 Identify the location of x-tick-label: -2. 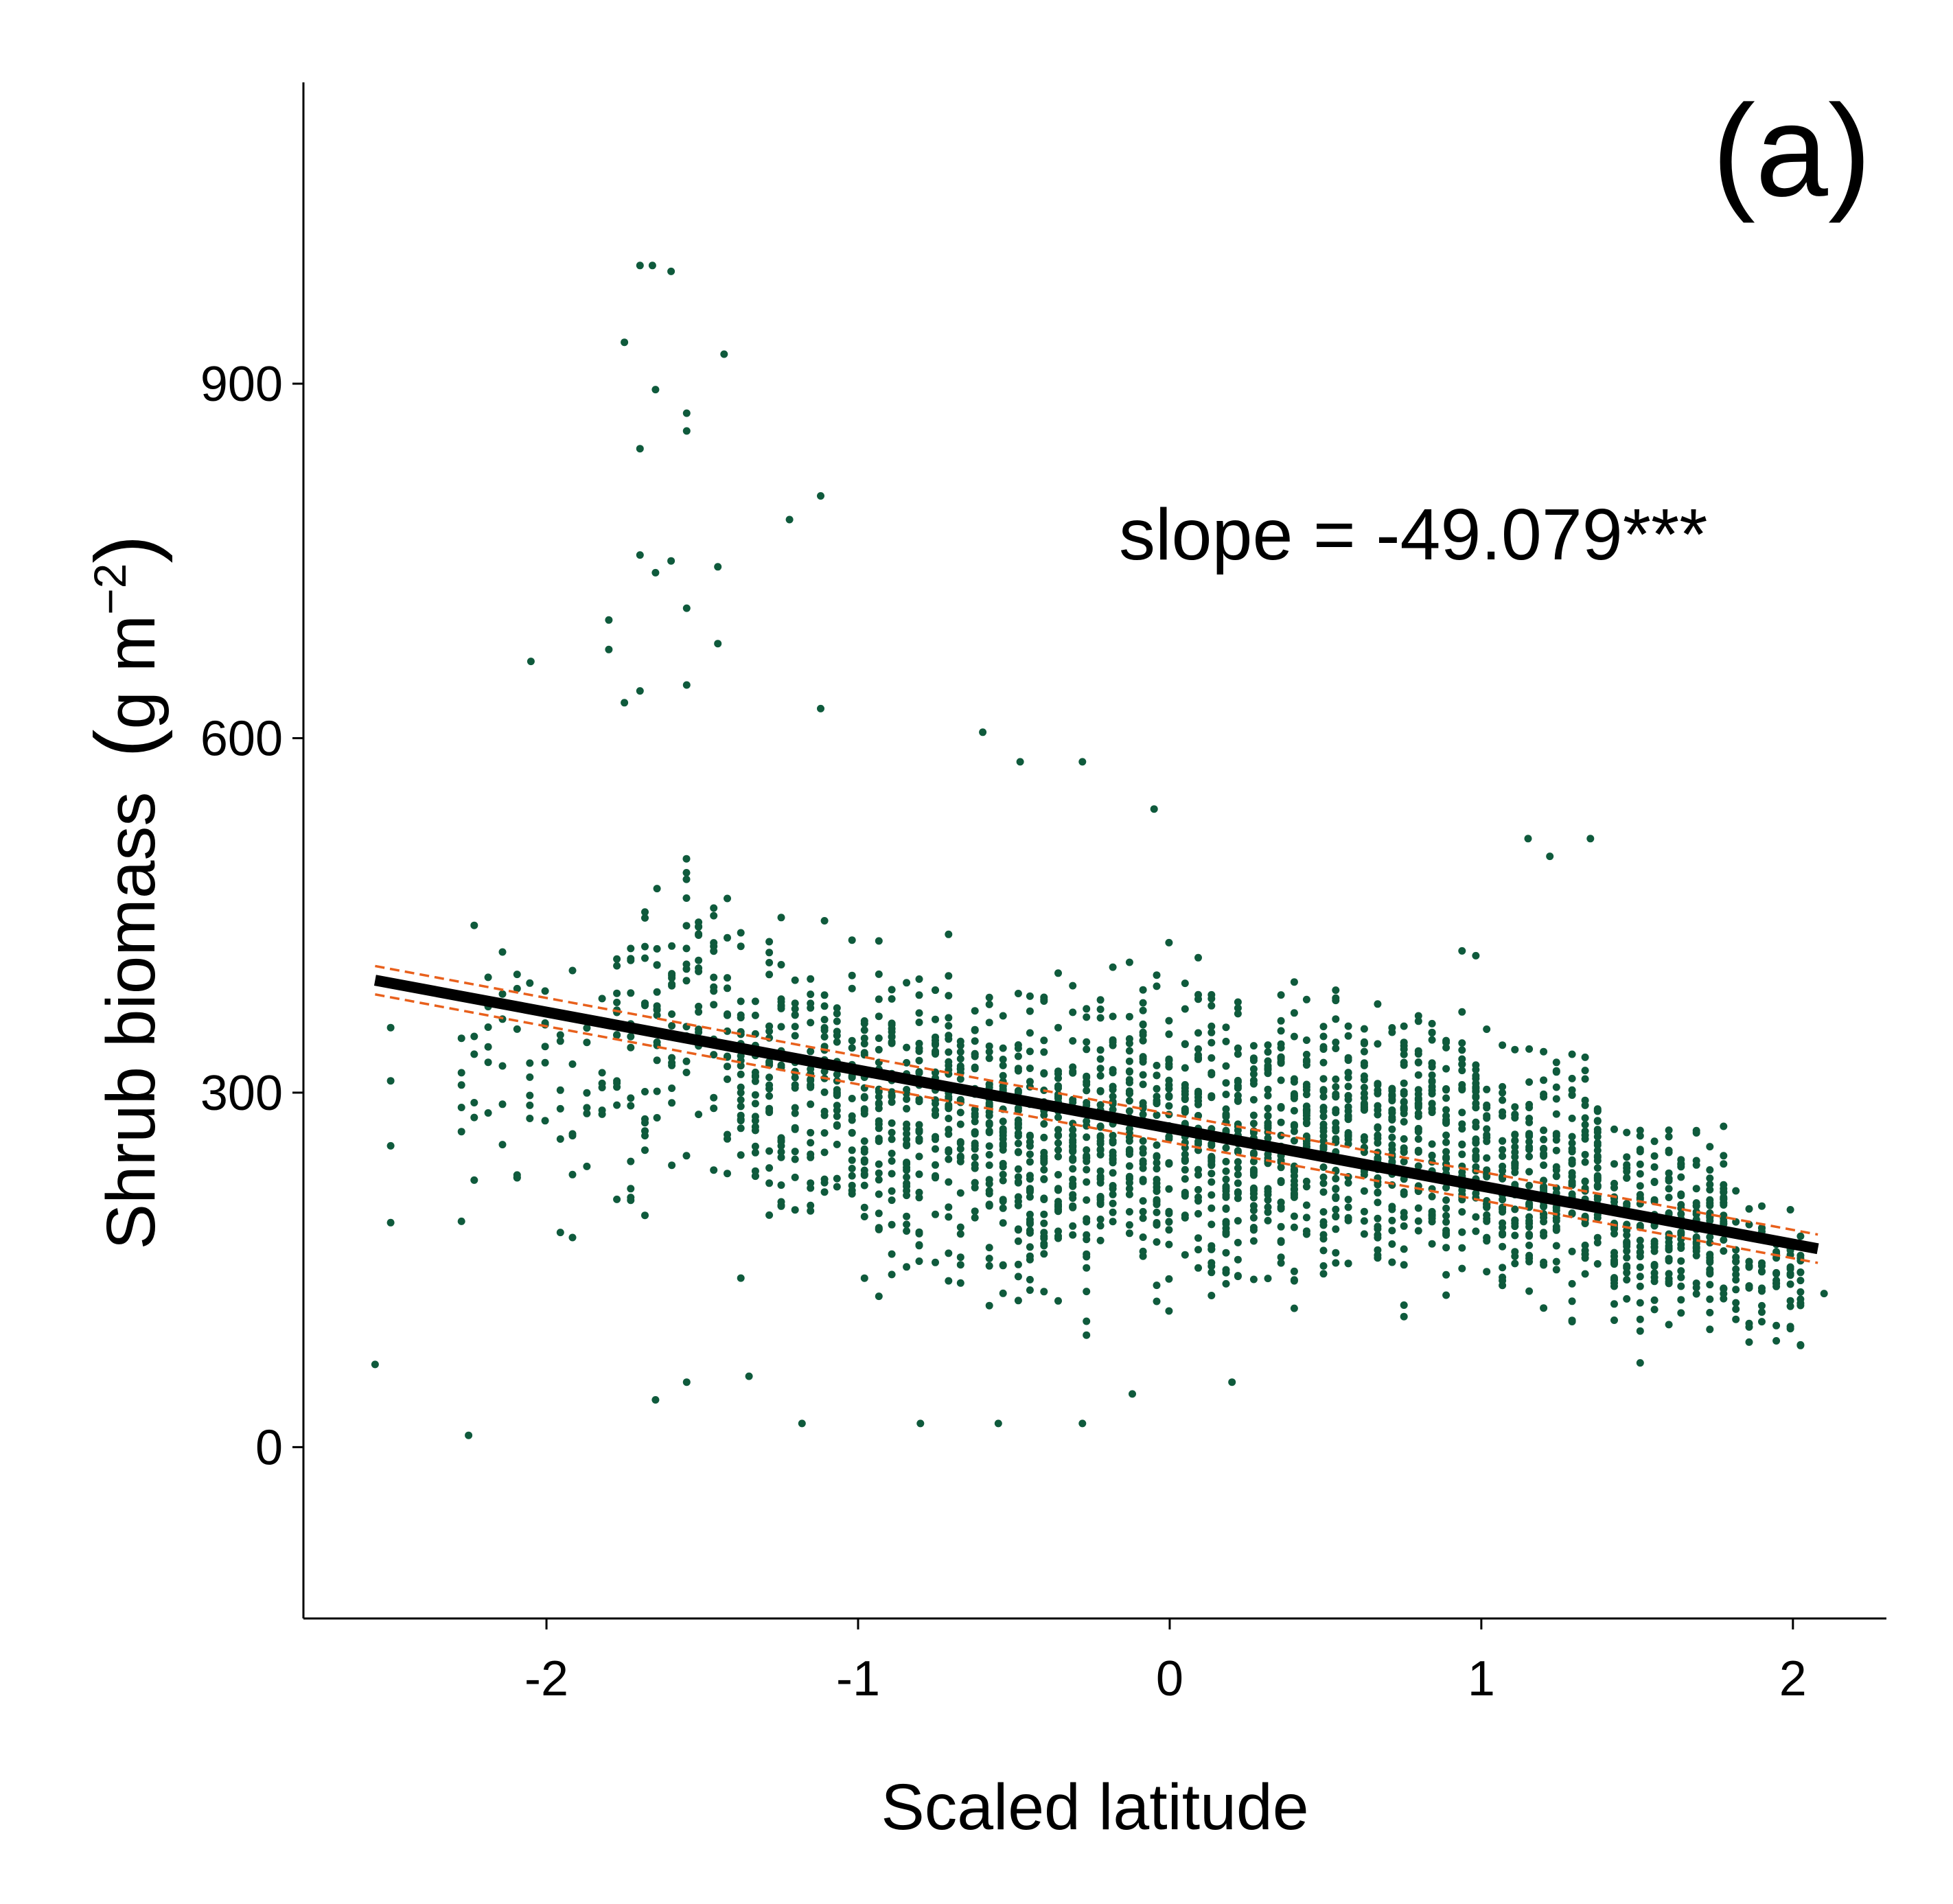
(546, 1678).